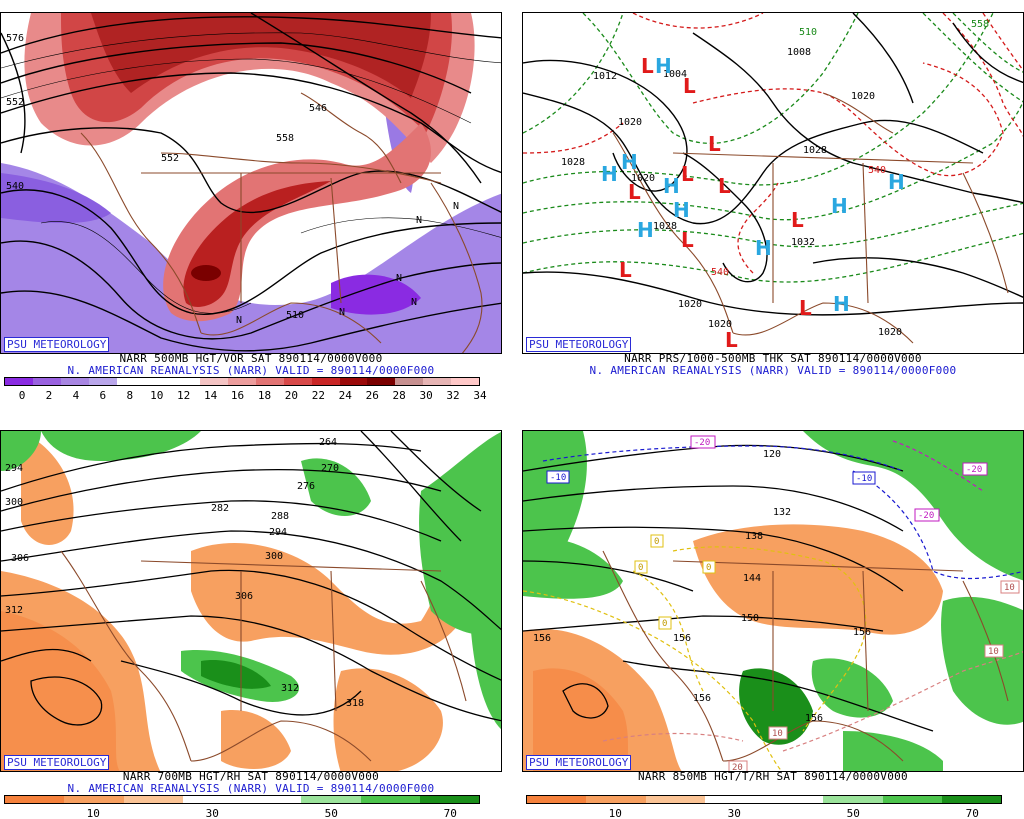 The width and height of the screenshot is (1024, 819). I want to click on colorbar-tick-label: 4, so click(76, 394).